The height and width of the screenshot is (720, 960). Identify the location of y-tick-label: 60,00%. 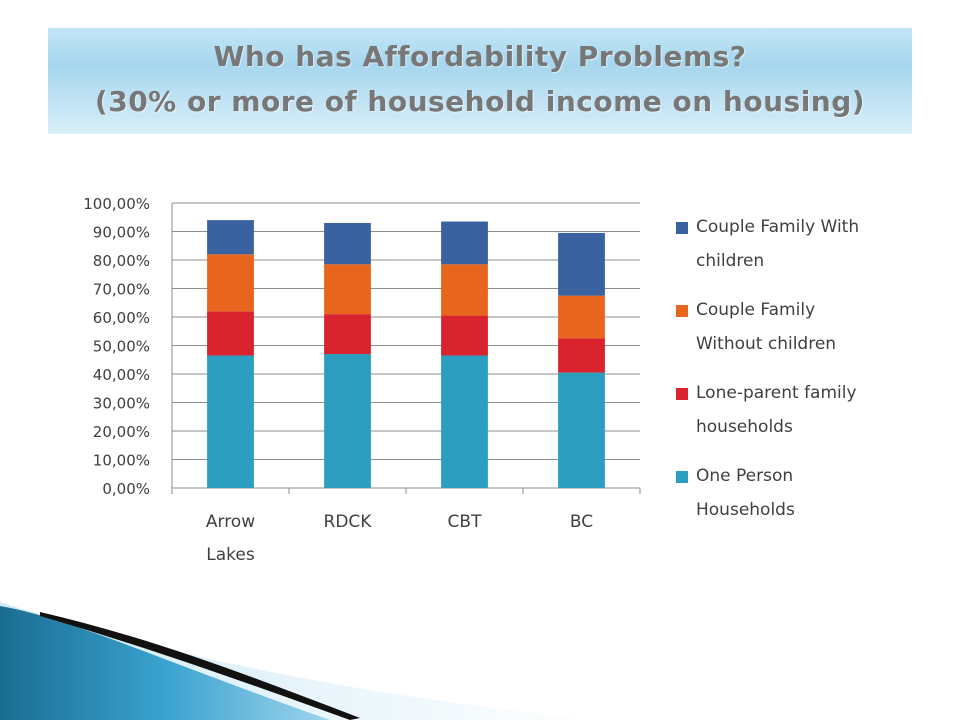
(121, 318).